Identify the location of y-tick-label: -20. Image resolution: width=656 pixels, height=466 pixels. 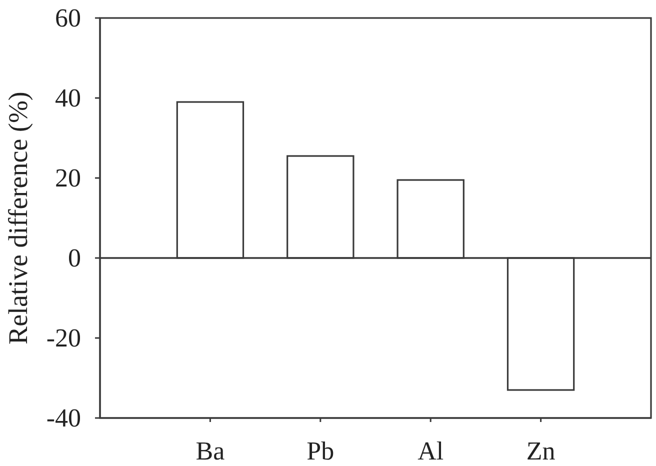
(63, 337).